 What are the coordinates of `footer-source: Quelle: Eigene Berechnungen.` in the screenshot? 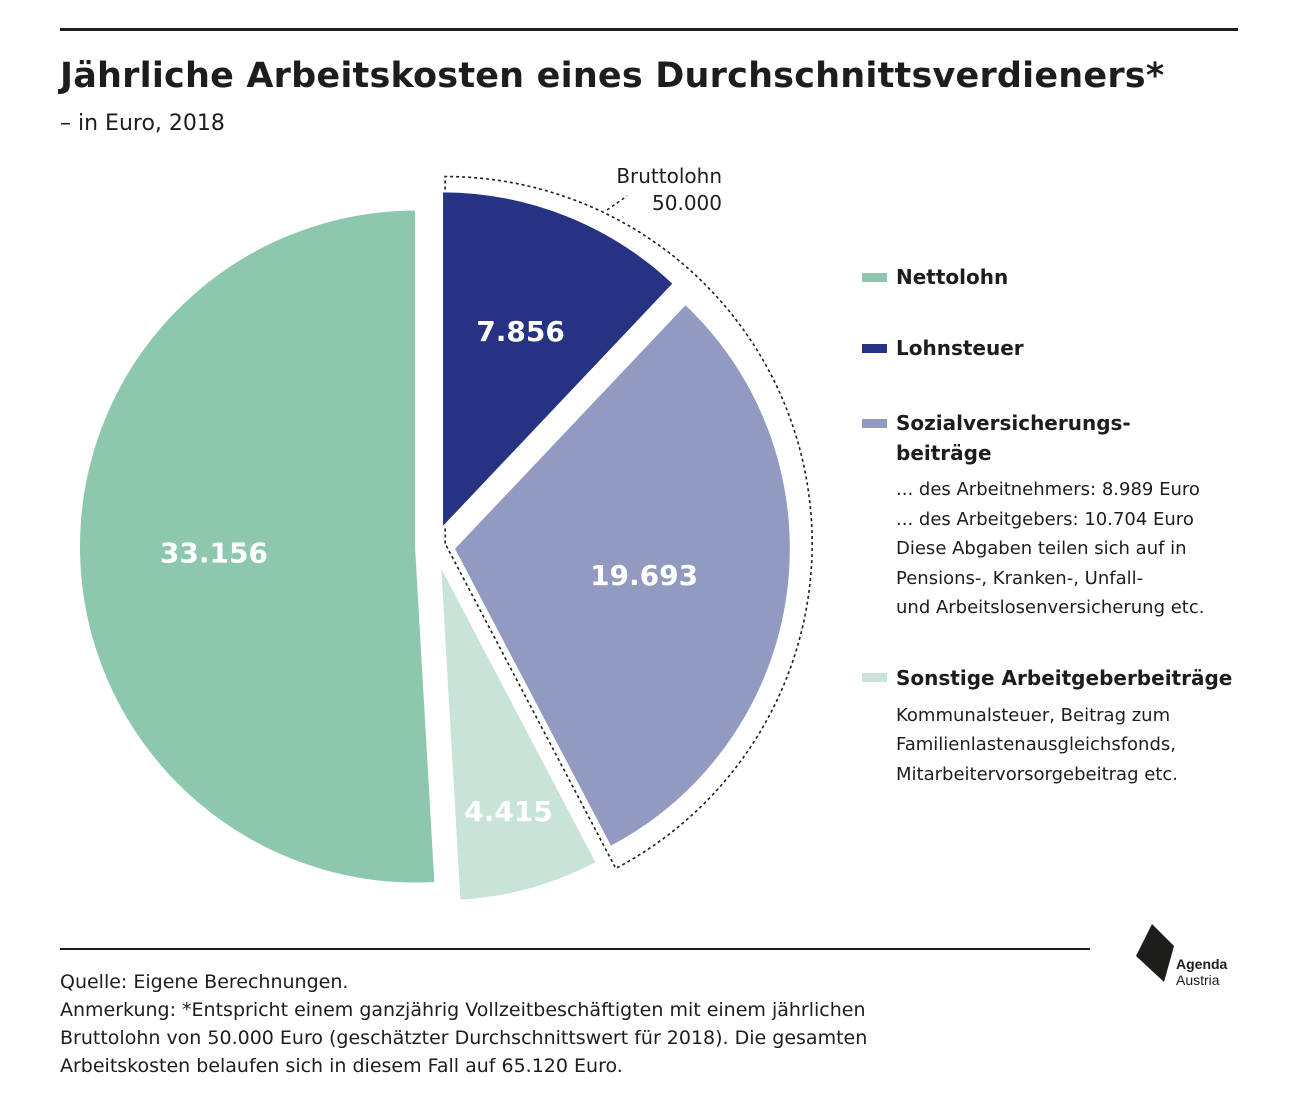 It's located at (204, 982).